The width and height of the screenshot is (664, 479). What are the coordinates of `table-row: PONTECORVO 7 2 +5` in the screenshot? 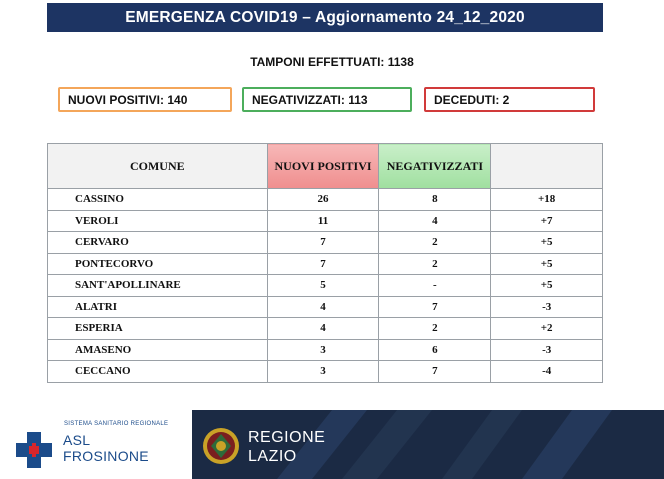 It's located at (325, 263).